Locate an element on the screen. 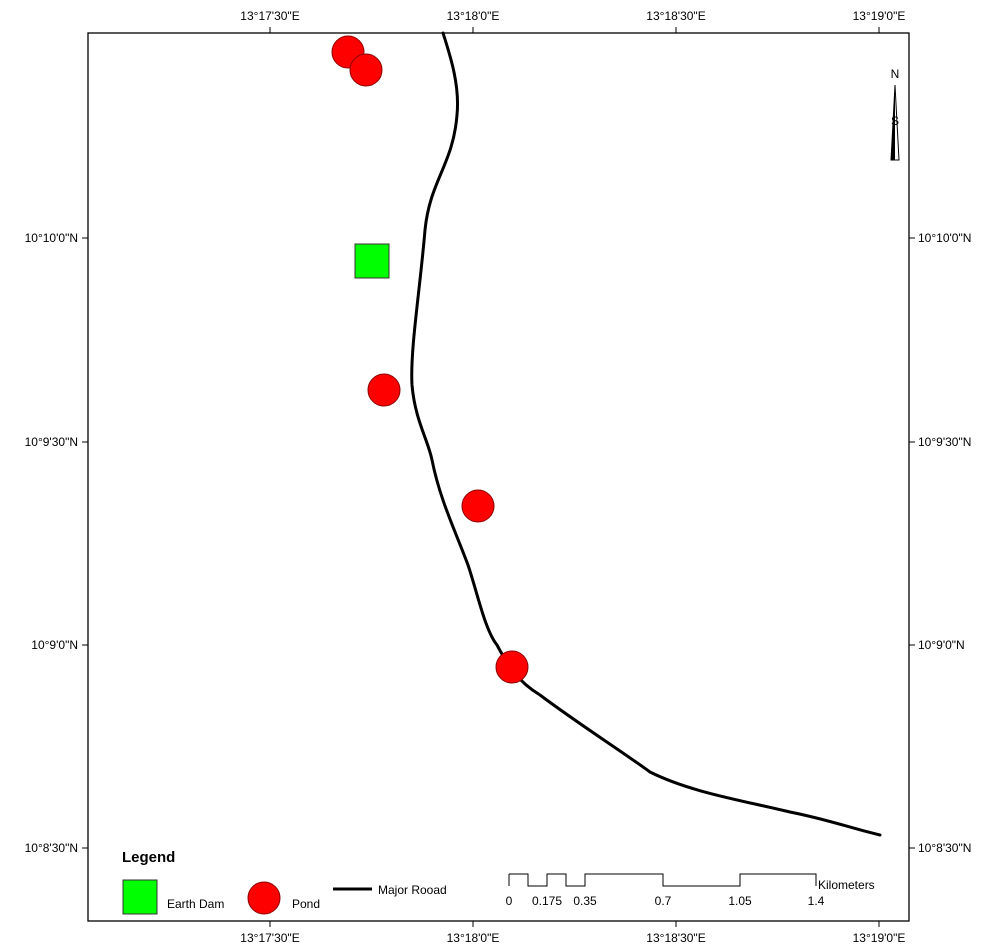 The width and height of the screenshot is (989, 951). legend-title: Legend is located at coordinates (148, 857).